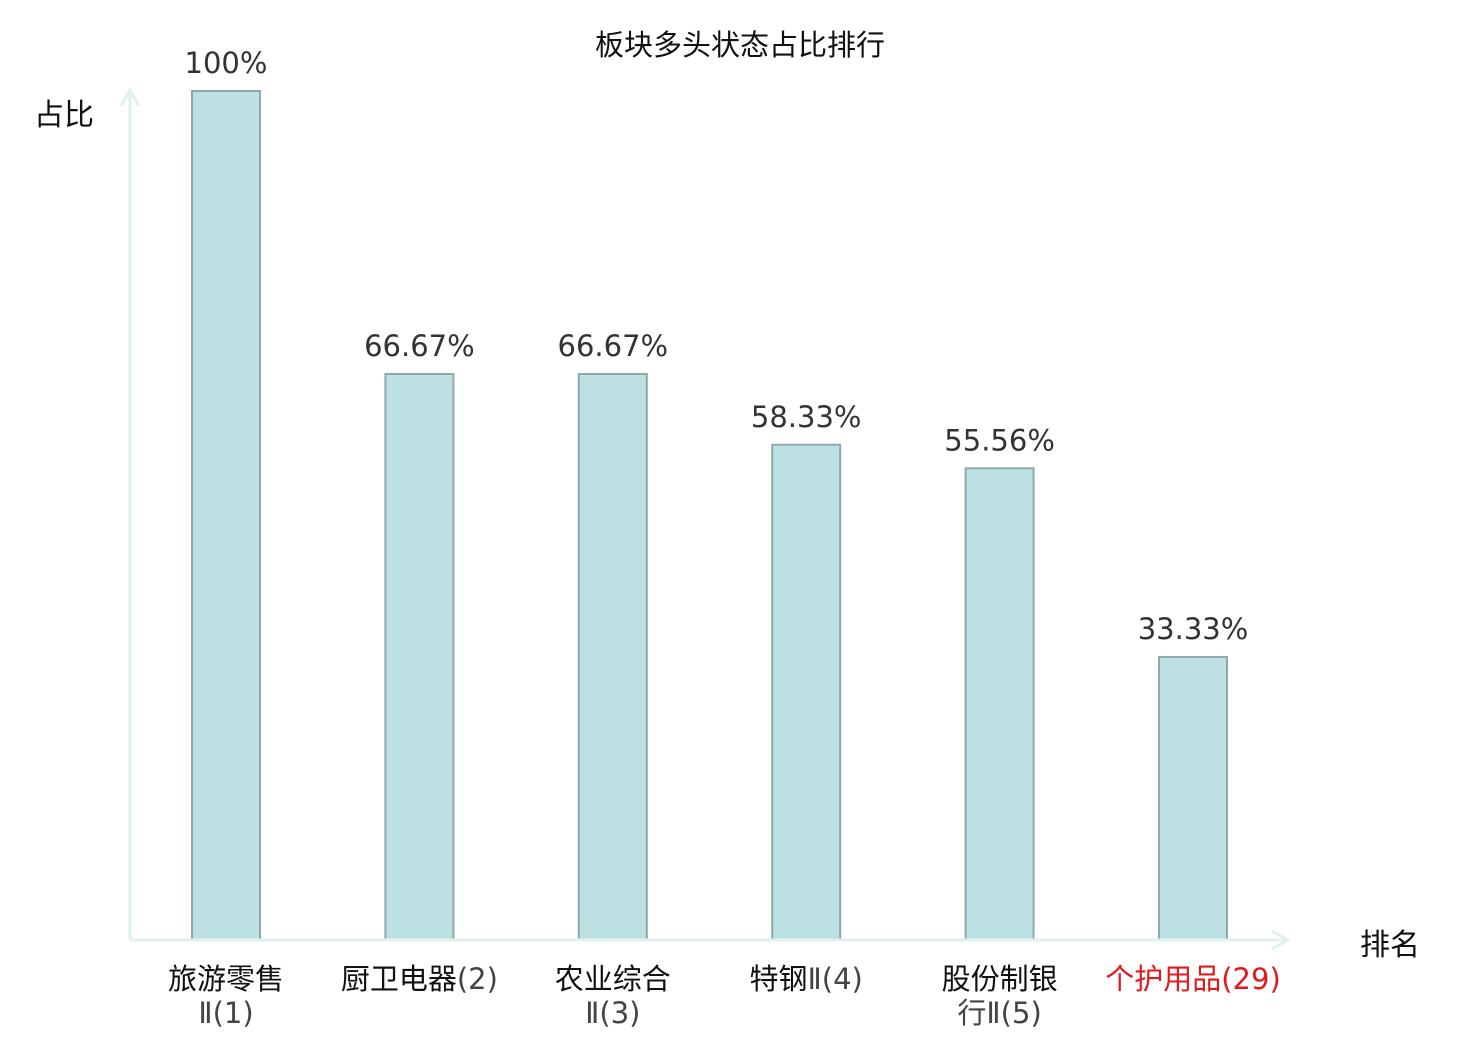 This screenshot has height=1040, width=1480. Describe the element at coordinates (613, 346) in the screenshot. I see `value-label-3: 66.67%` at that location.